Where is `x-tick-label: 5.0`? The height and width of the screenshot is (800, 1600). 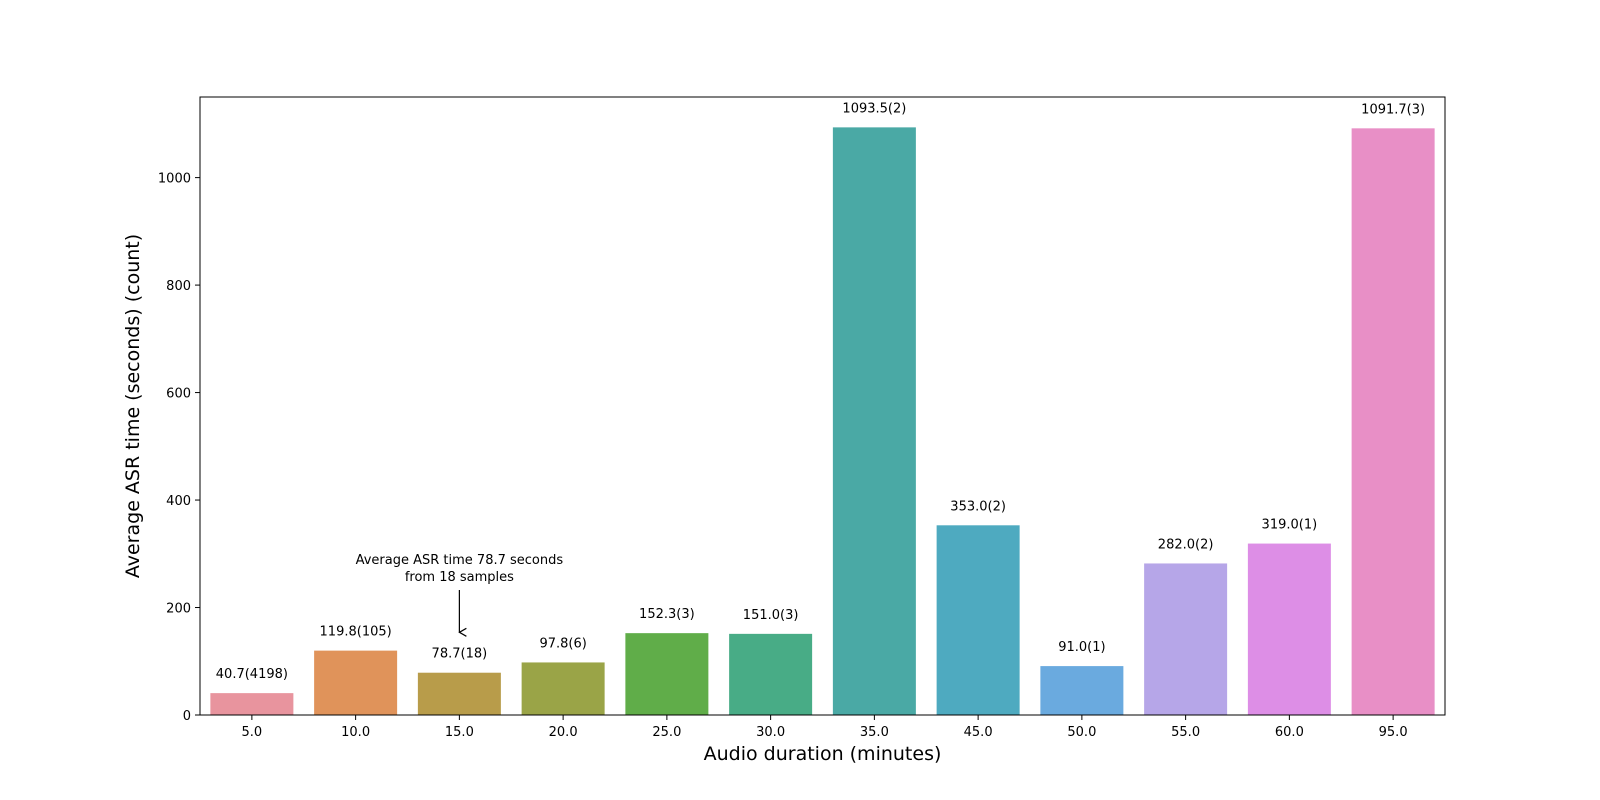 x-tick-label: 5.0 is located at coordinates (252, 732).